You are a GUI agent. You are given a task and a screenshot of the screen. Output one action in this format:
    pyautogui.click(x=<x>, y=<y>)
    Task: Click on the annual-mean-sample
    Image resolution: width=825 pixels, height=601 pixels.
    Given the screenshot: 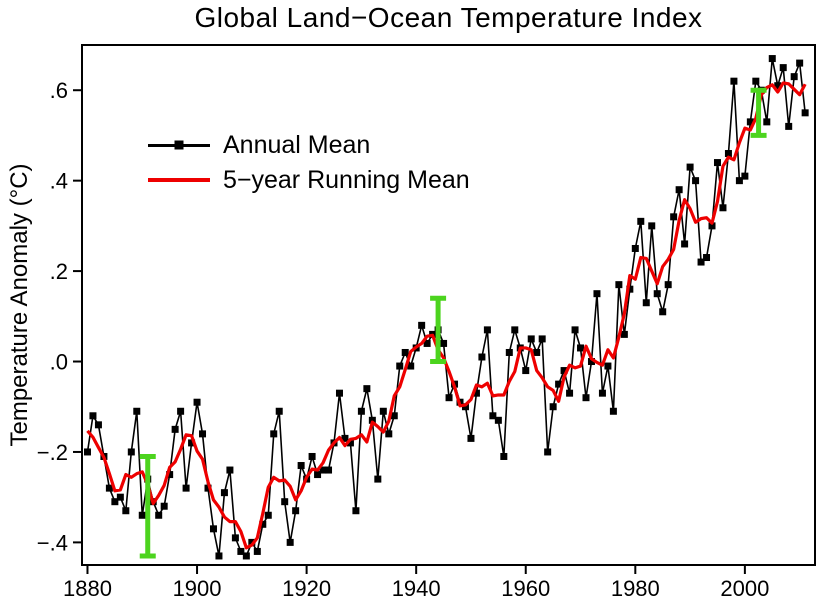 What is the action you would take?
    pyautogui.click(x=179, y=145)
    